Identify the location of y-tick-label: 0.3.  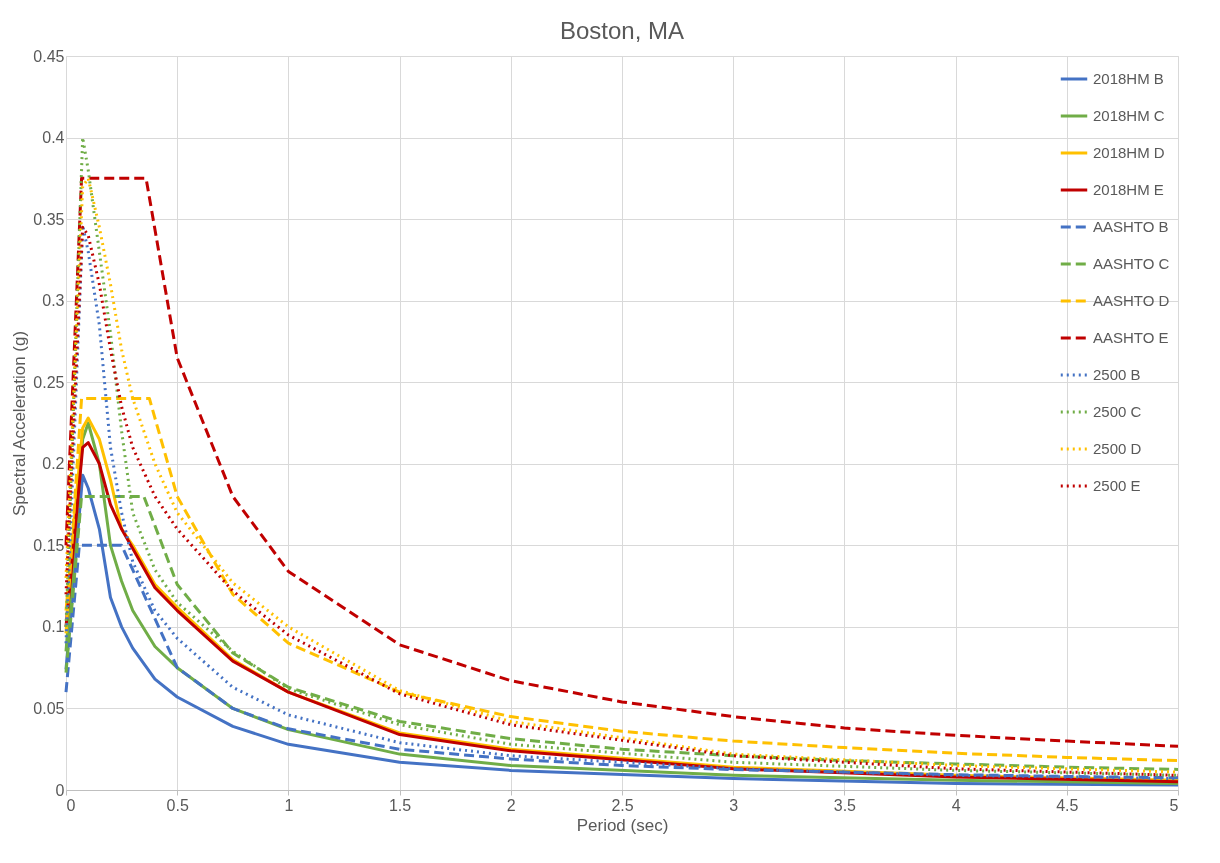
(53, 301).